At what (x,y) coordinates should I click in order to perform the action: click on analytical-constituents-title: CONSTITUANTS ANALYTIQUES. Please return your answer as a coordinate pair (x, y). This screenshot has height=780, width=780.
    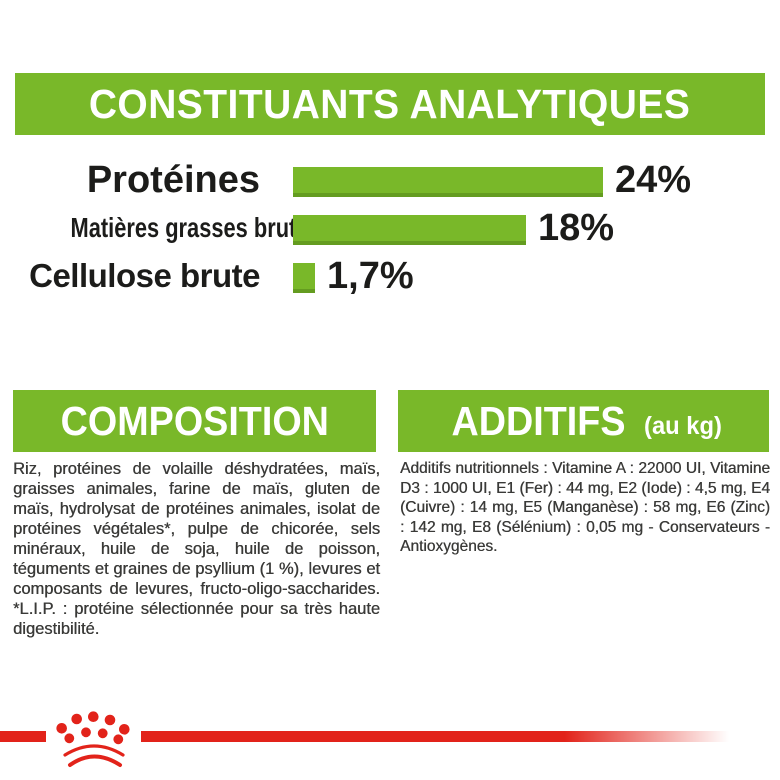
    Looking at the image, I should click on (390, 103).